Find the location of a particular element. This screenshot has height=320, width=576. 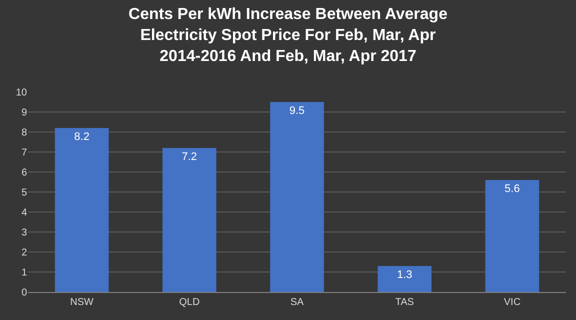

y-tick-label: 8 is located at coordinates (24, 133).